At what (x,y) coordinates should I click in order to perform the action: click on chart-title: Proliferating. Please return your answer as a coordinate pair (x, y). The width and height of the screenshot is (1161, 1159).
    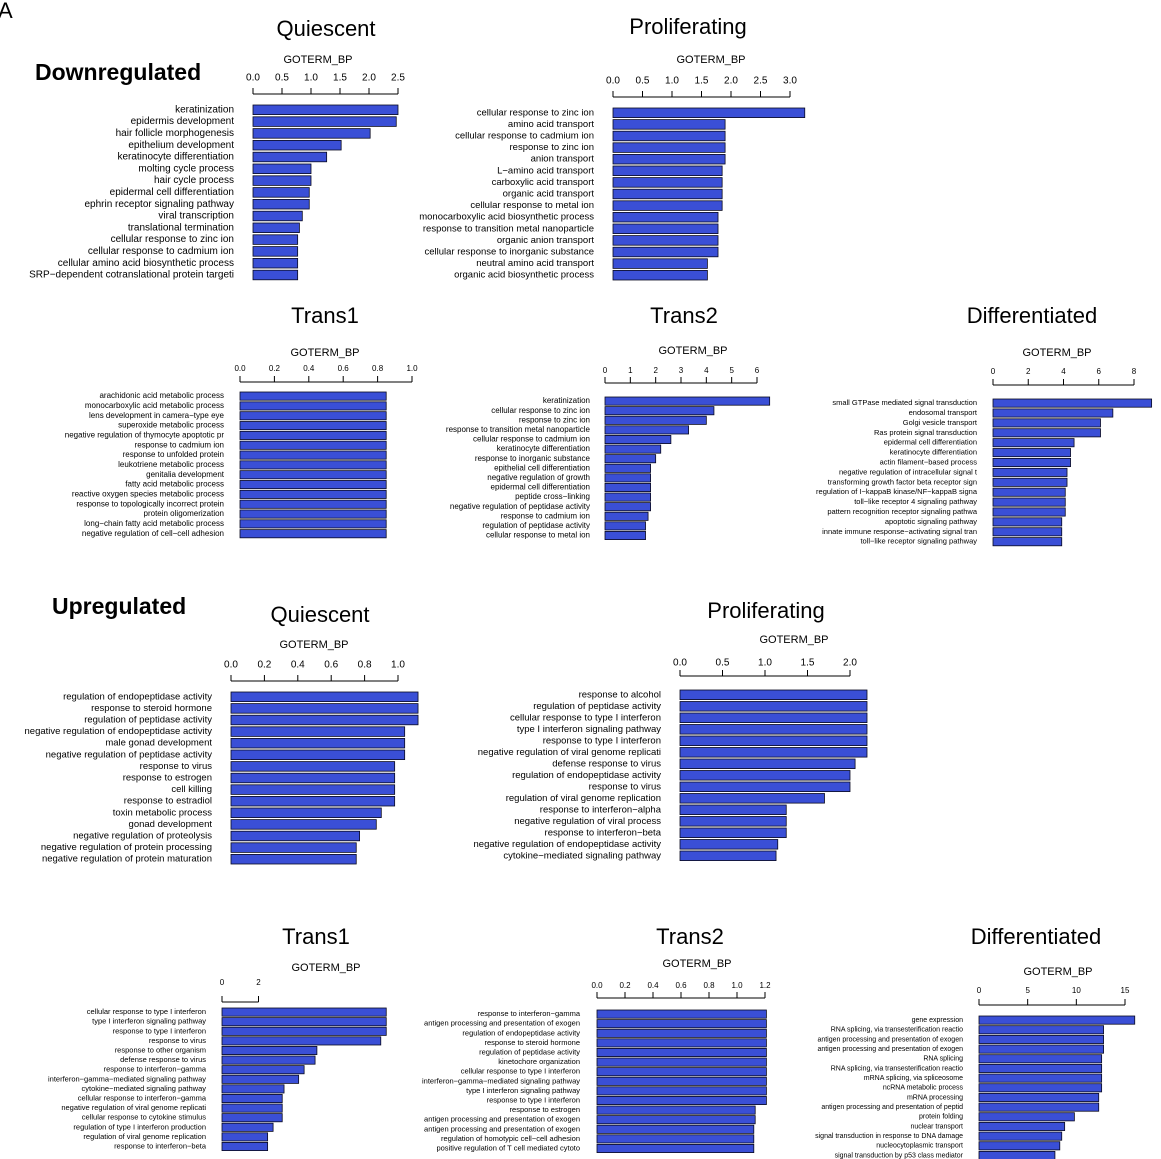
    Looking at the image, I should click on (687, 26).